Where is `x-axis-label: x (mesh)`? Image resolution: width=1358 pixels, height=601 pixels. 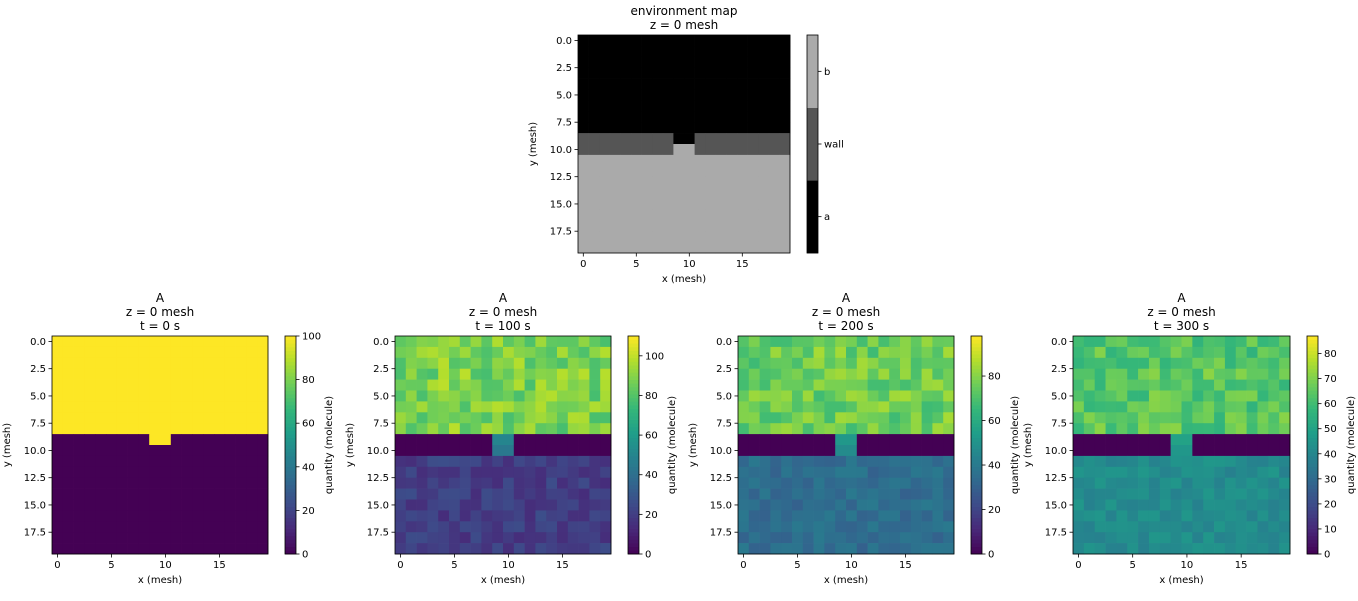 x-axis-label: x (mesh) is located at coordinates (684, 279).